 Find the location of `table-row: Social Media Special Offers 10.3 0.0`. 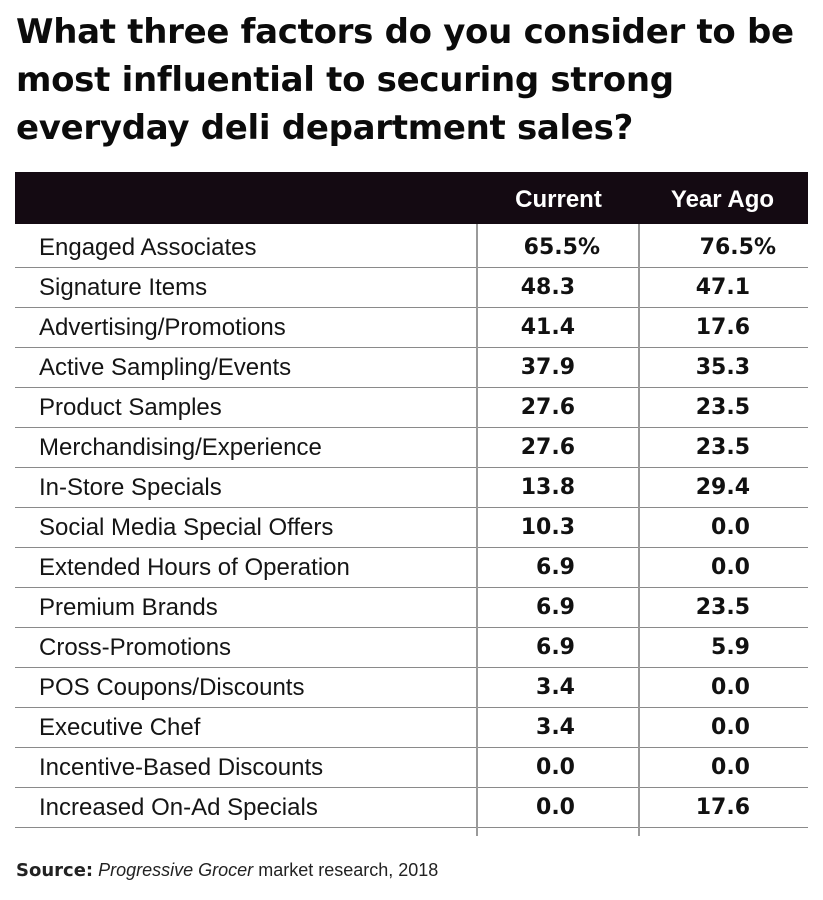

table-row: Social Media Special Offers 10.3 0.0 is located at coordinates (411, 528).